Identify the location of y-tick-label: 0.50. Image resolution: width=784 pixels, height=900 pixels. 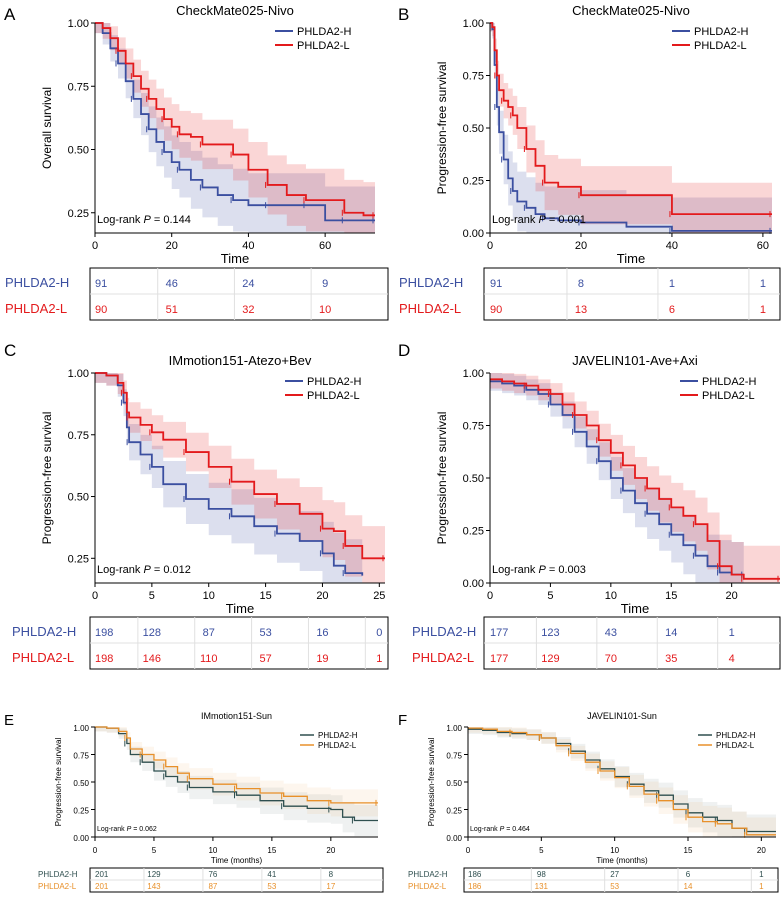
(78, 151).